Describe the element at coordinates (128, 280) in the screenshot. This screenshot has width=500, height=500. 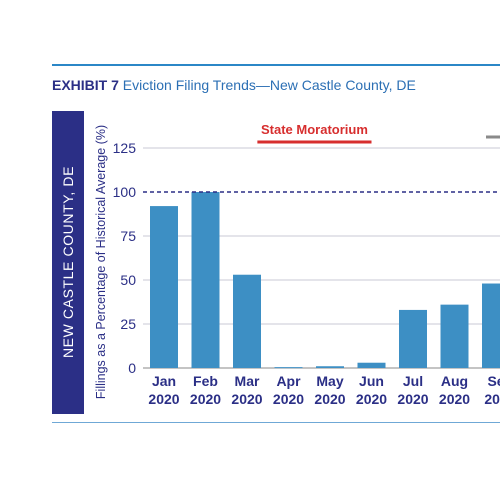
I see `y-tick-label: 50` at that location.